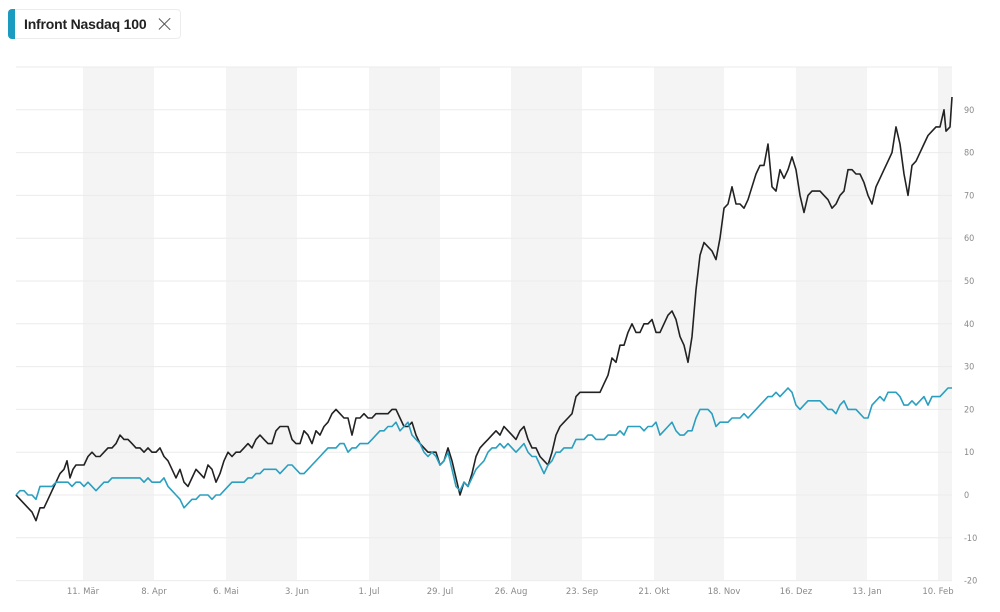 This screenshot has height=612, width=1000. What do you see at coordinates (724, 592) in the screenshot?
I see `x-tick-label: 18. Nov` at bounding box center [724, 592].